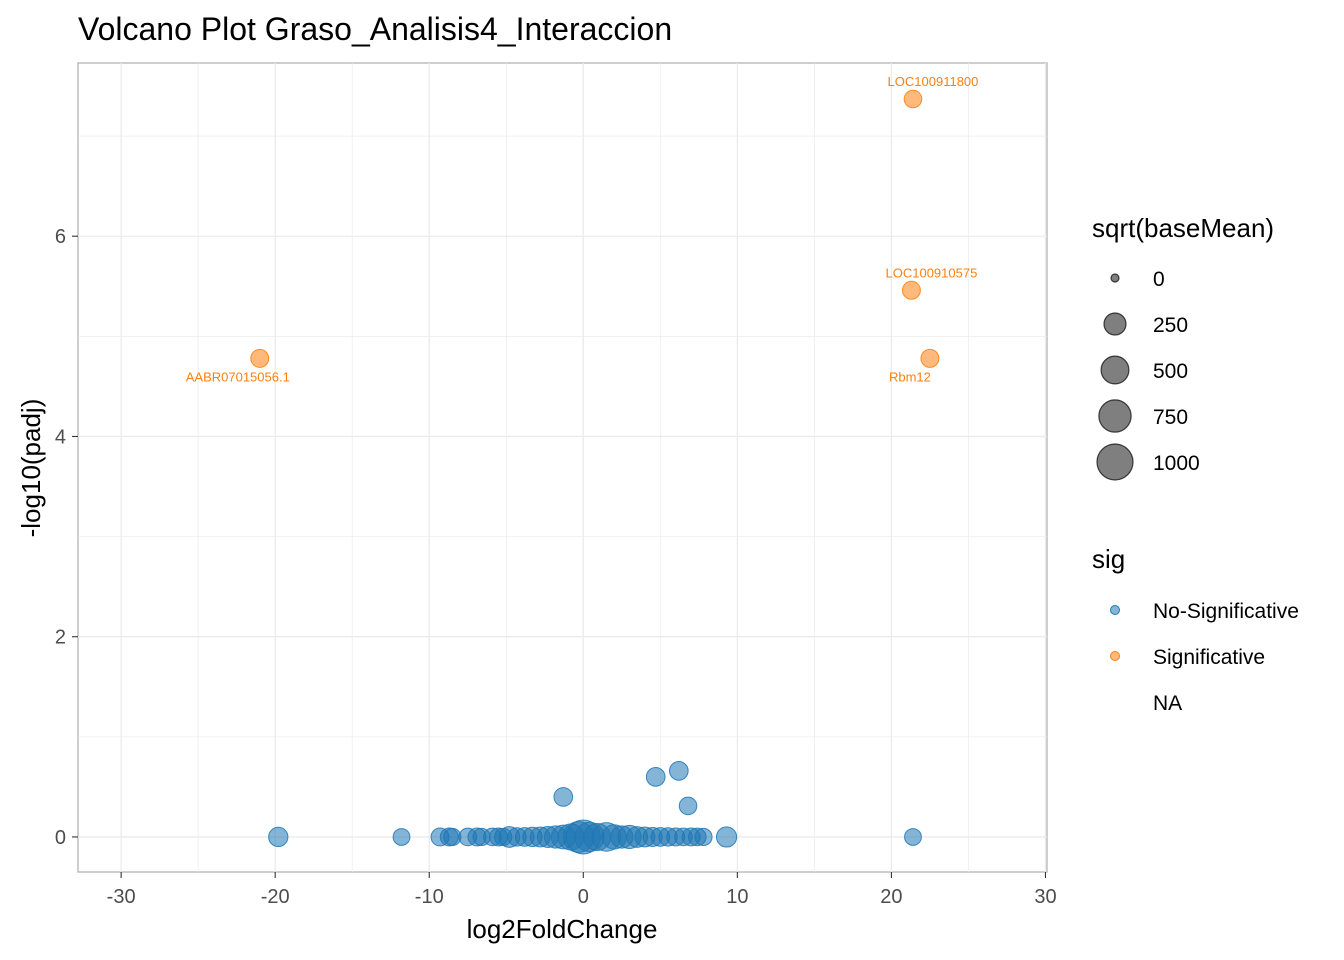  I want to click on x-tick-label: -30, so click(121, 897).